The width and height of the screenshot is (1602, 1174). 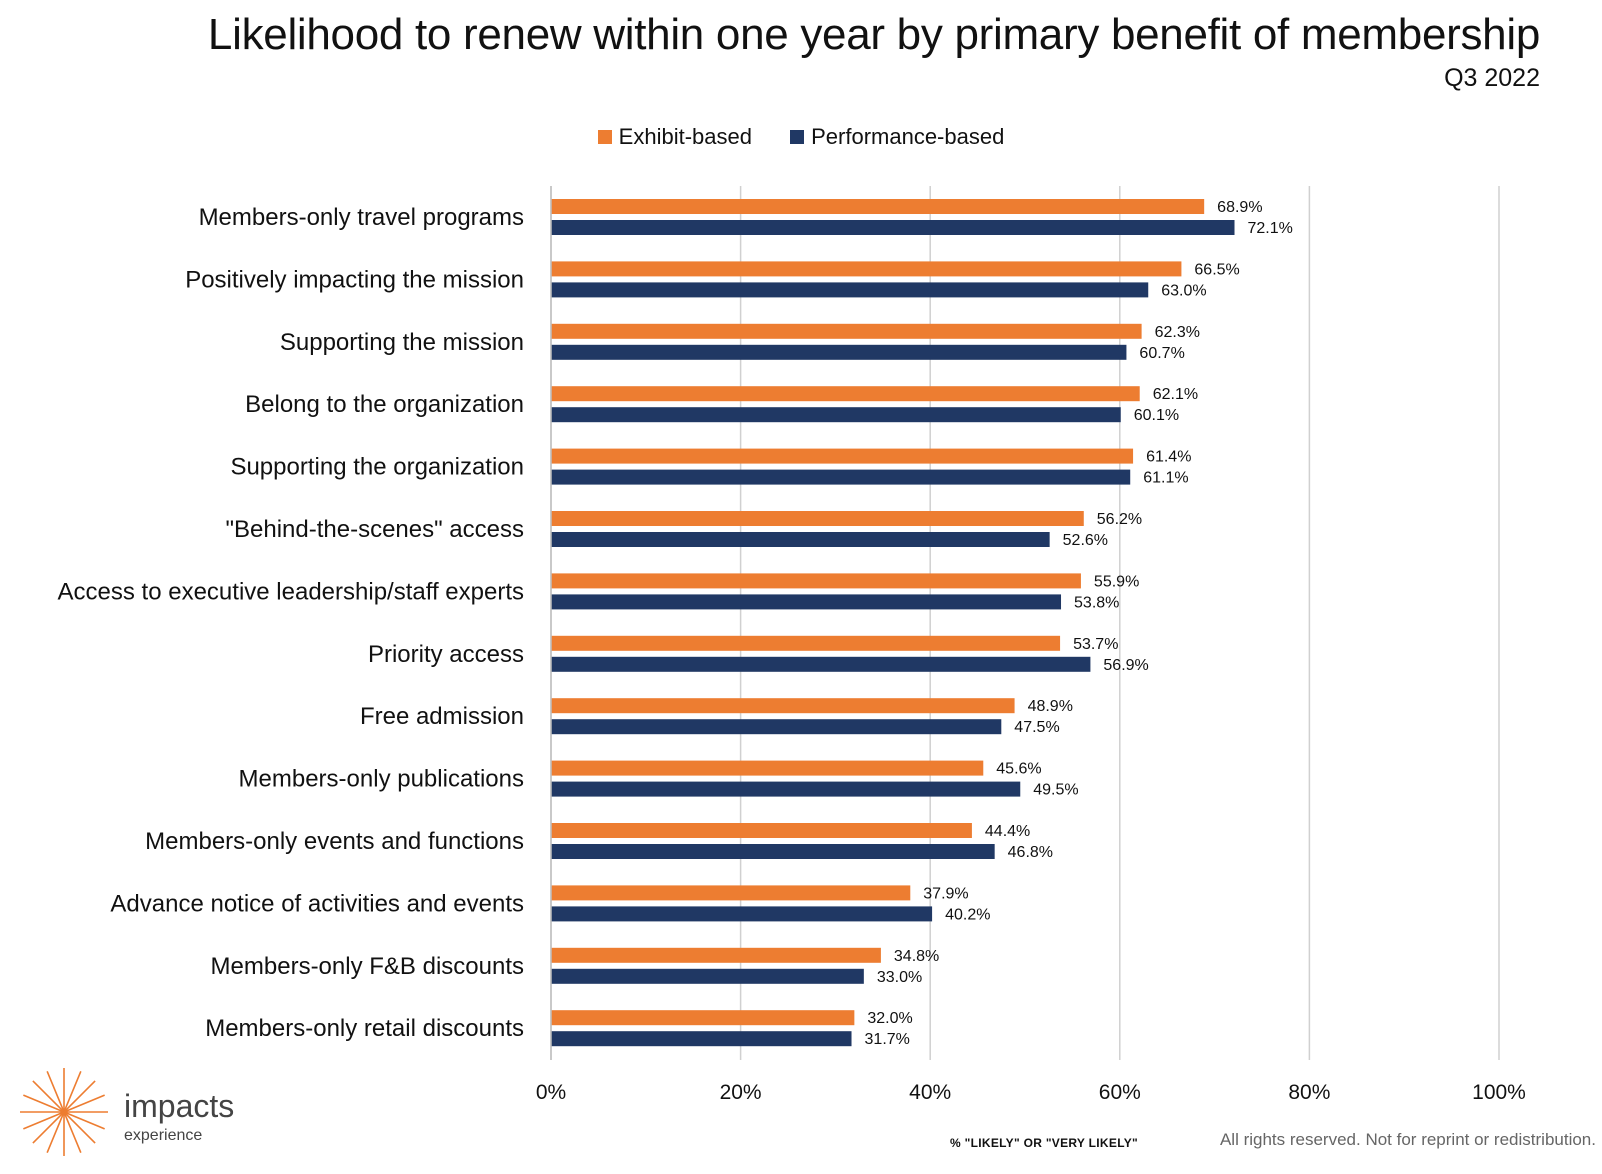 I want to click on data-label-exhibit: 56.2%, so click(x=1119, y=519).